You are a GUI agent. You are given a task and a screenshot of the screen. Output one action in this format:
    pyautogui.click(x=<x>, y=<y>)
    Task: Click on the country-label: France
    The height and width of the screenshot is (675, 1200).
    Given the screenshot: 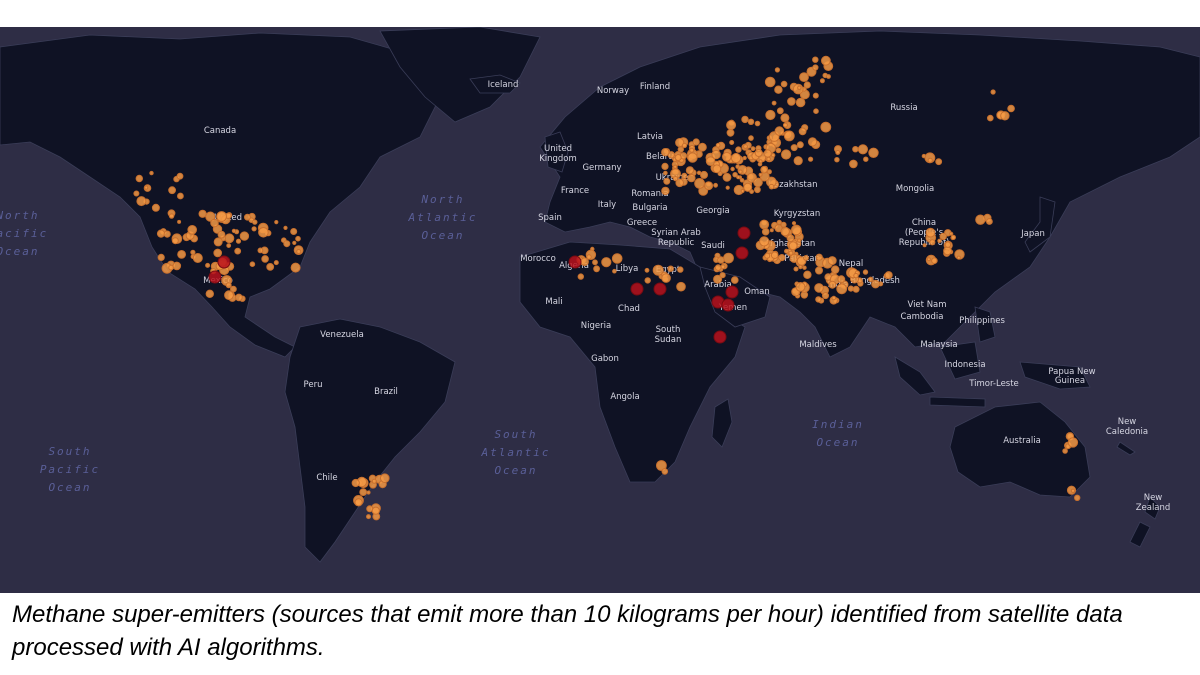 What is the action you would take?
    pyautogui.click(x=575, y=191)
    